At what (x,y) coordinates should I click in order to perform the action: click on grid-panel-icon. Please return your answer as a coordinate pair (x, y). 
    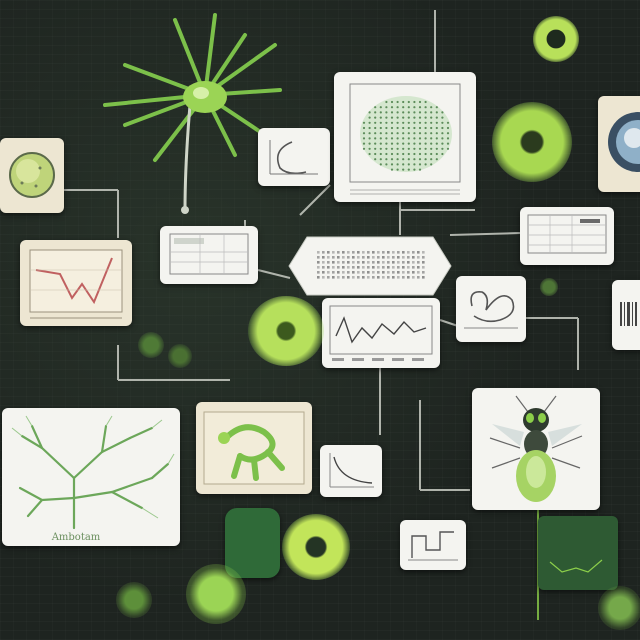
    Looking at the image, I should click on (209, 254).